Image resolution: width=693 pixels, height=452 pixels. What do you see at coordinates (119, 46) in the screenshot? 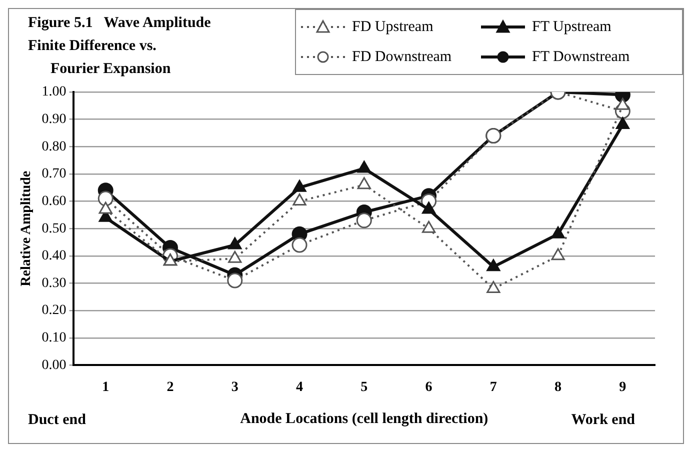
I see `chart-title: Figure 5.1 Wave Amplitude Finite Difference vs. Fourier Expansion` at bounding box center [119, 46].